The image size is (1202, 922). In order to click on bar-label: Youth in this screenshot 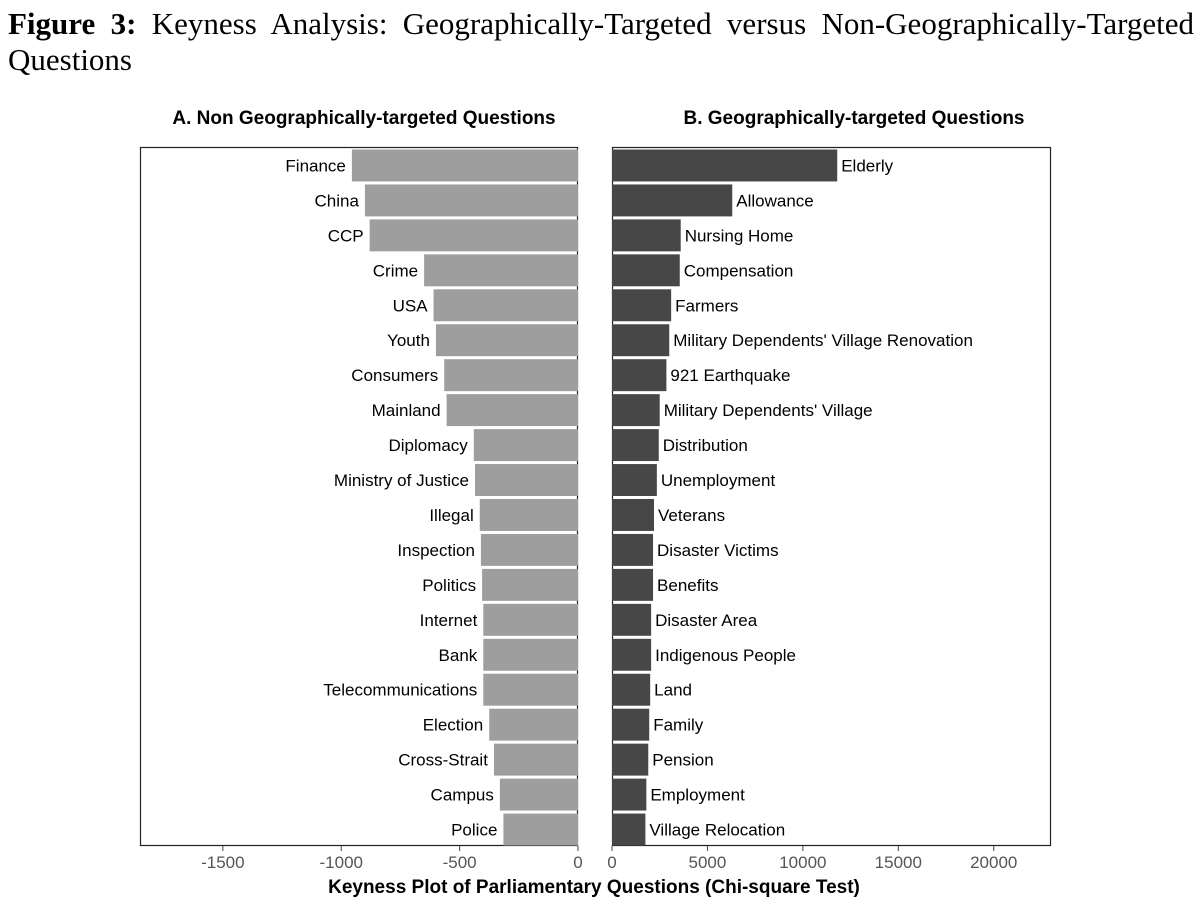, I will do `click(408, 340)`.